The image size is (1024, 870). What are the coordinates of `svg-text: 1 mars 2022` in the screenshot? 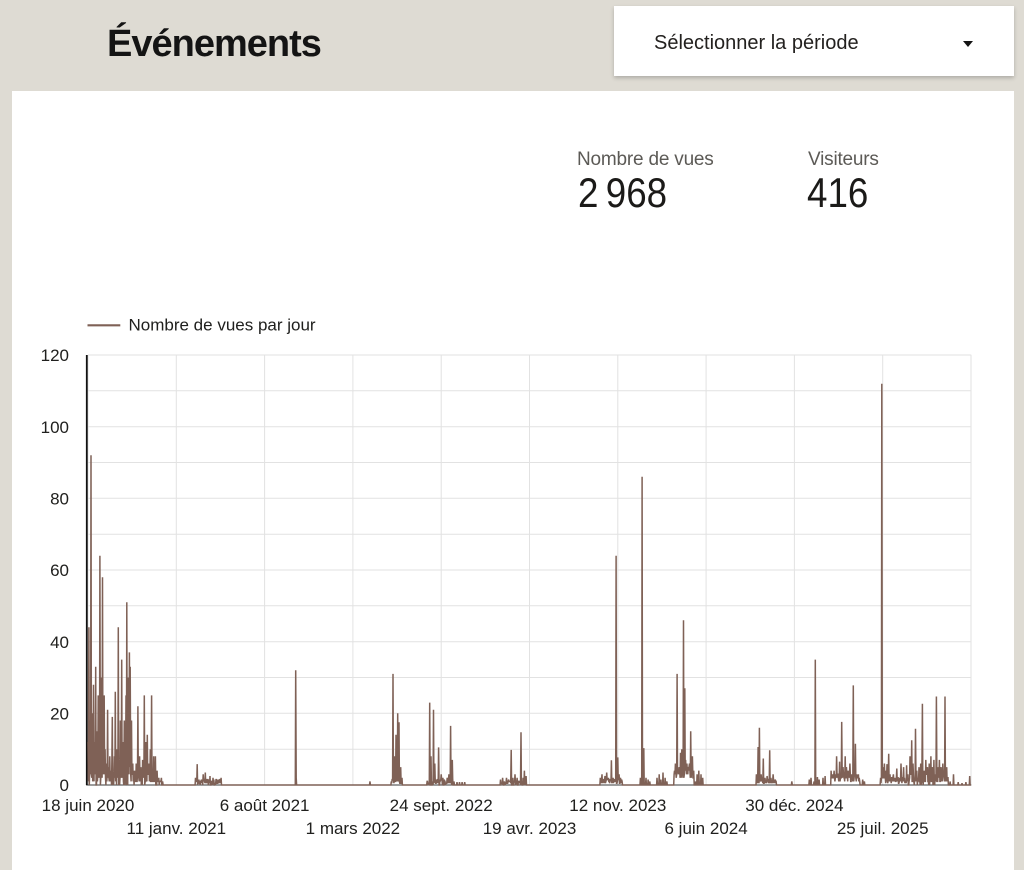 It's located at (353, 828).